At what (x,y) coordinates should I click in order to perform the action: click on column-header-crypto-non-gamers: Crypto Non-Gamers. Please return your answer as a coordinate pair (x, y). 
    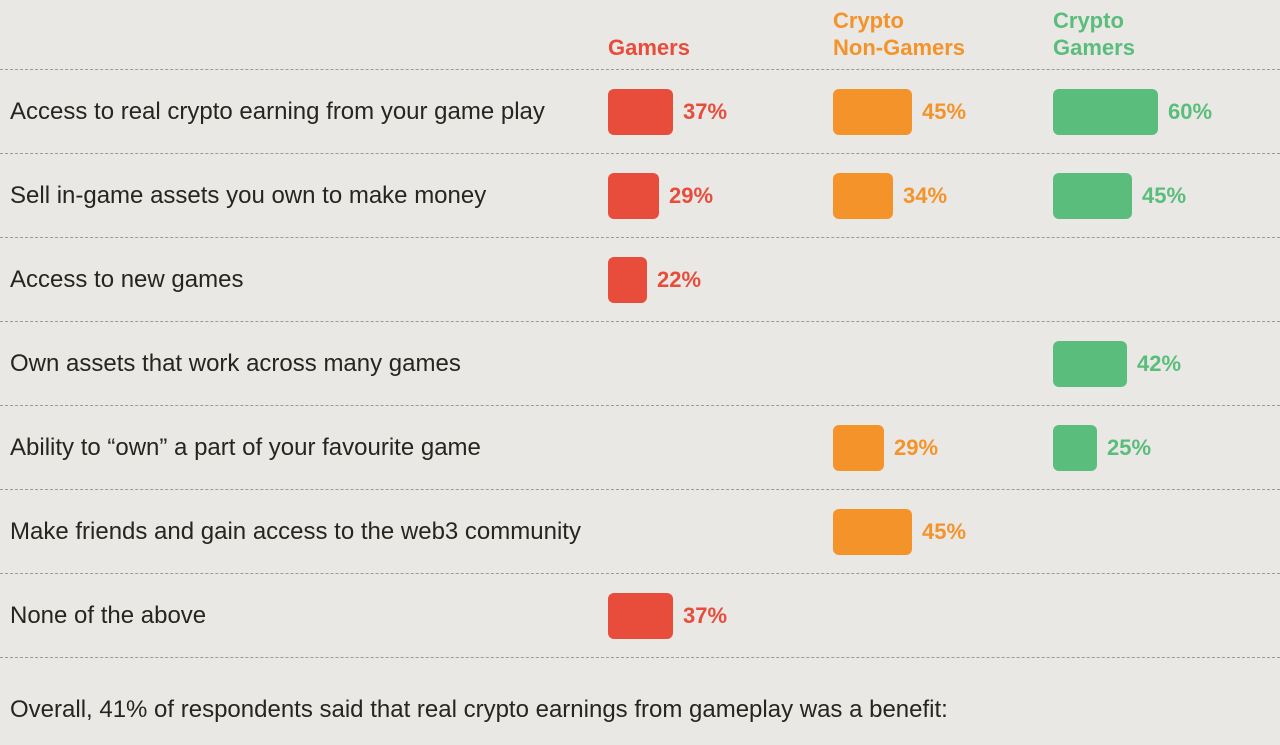
    Looking at the image, I should click on (899, 34).